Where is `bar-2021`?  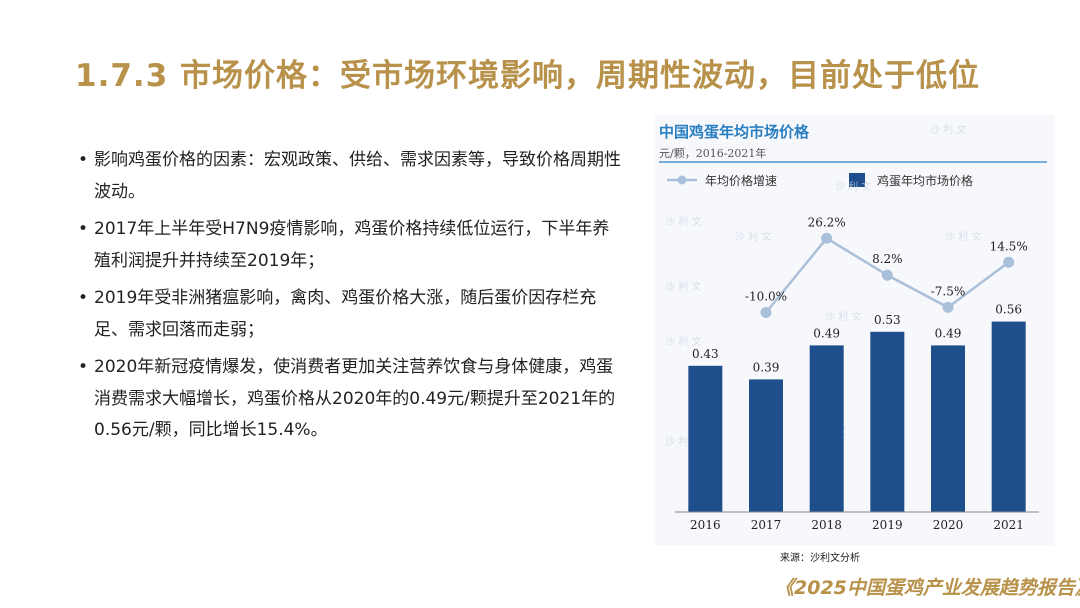
bar-2021 is located at coordinates (1008, 416).